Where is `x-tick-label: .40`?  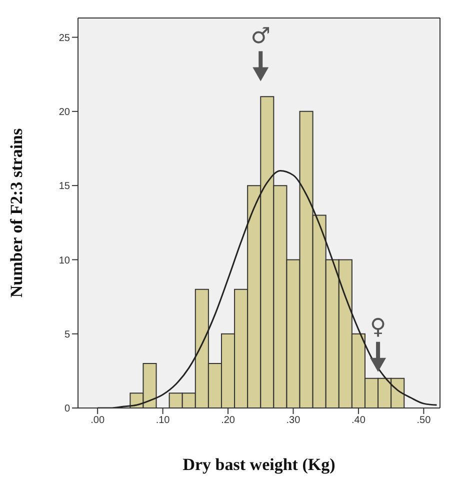
x-tick-label: .40 is located at coordinates (359, 420).